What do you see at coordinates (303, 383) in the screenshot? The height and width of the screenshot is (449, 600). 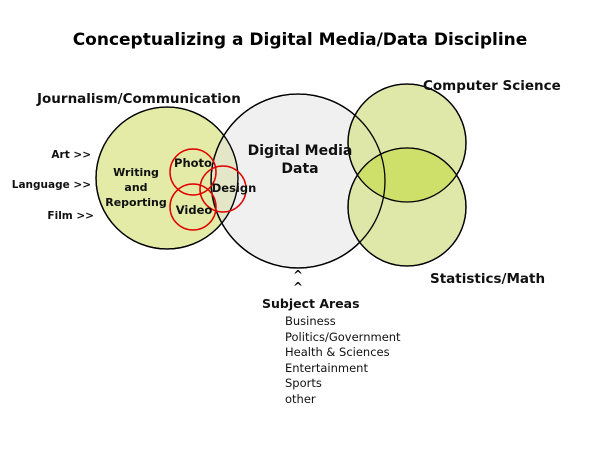 I see `list-item: Sports` at bounding box center [303, 383].